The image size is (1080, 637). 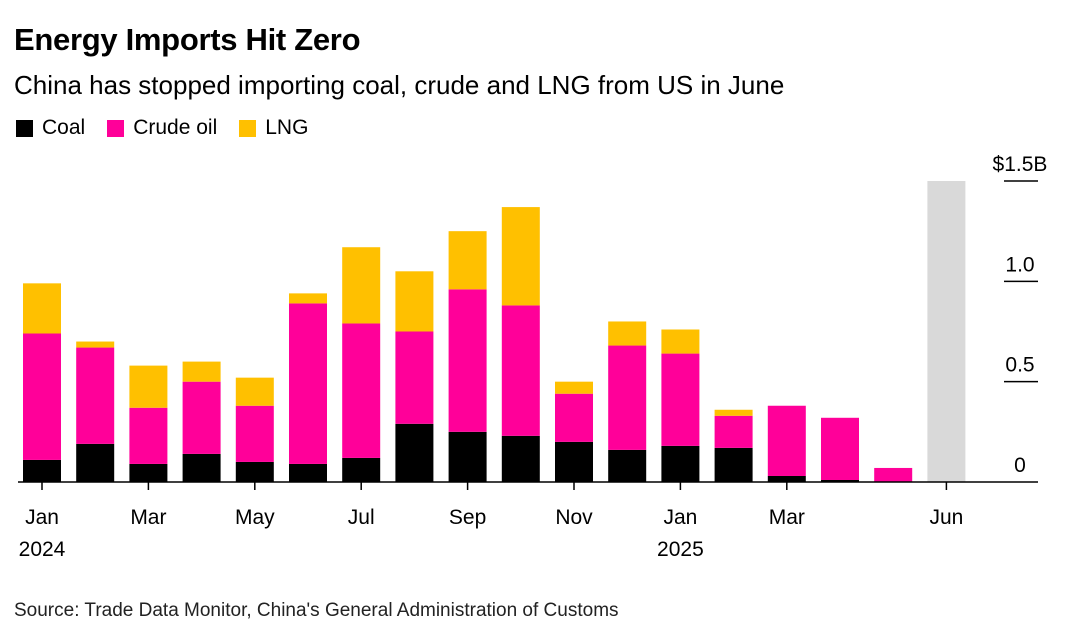 What do you see at coordinates (946, 331) in the screenshot?
I see `highlight-bar` at bounding box center [946, 331].